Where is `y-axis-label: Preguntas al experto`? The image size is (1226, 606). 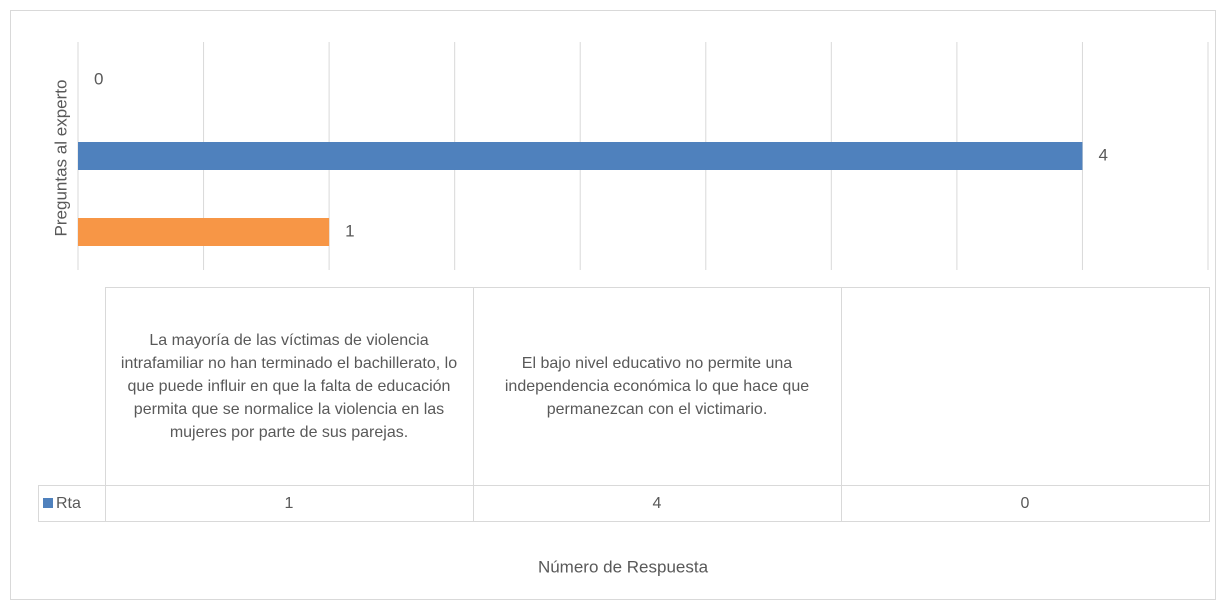
y-axis-label: Preguntas al experto is located at coordinates (60, 158).